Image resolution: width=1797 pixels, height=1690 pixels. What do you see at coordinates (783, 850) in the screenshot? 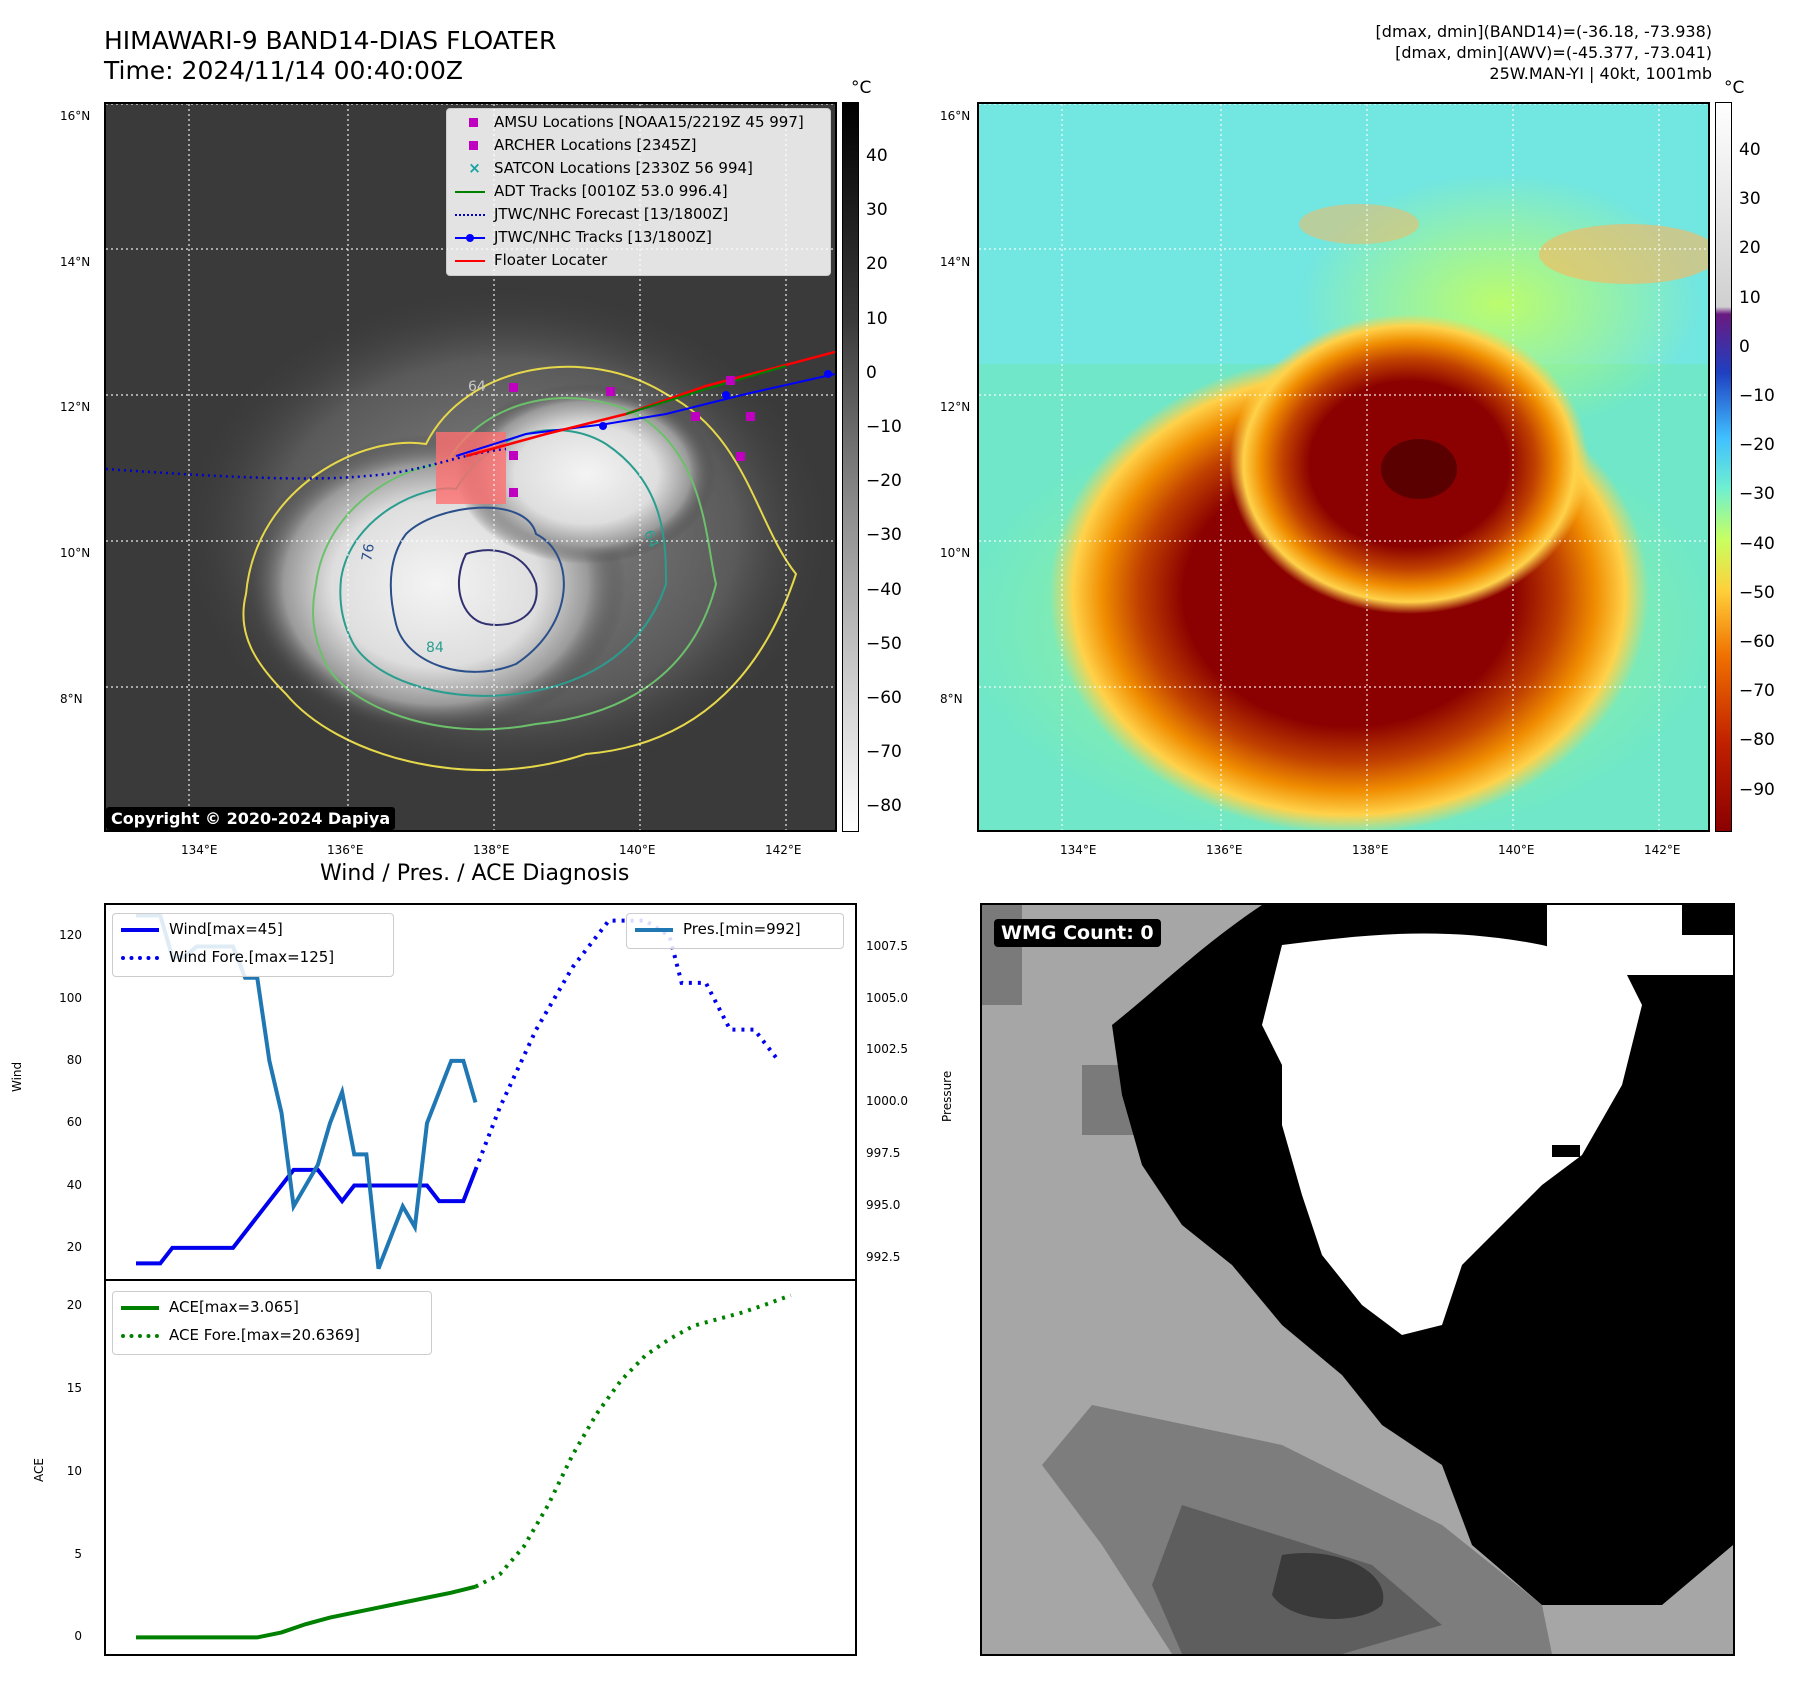
I see `lon-label: 142°E` at bounding box center [783, 850].